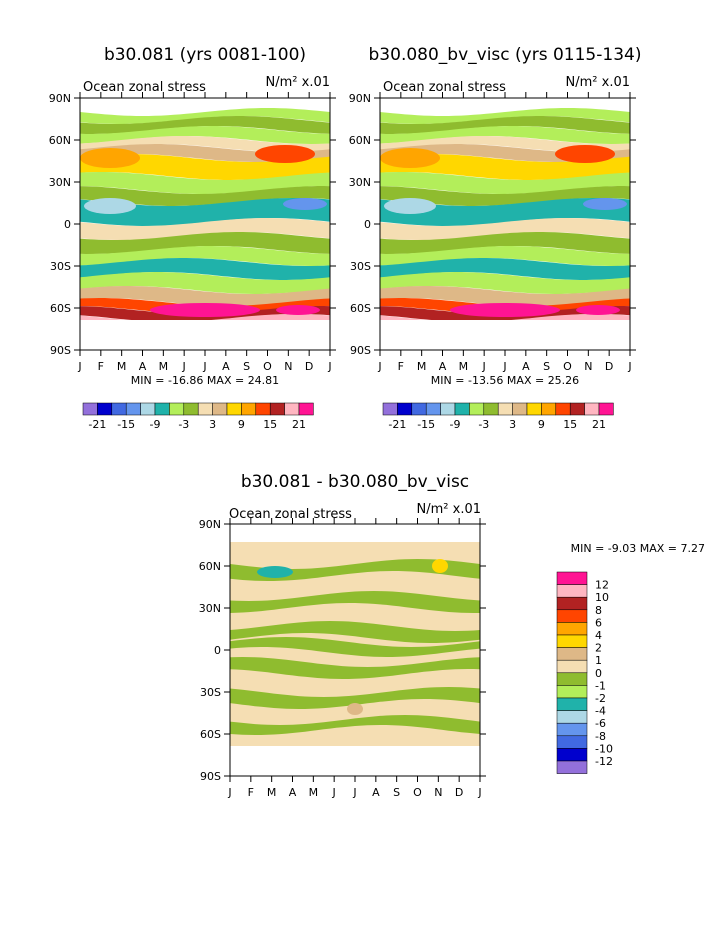 The image size is (723, 935). I want to click on colorbar-label: 15, so click(570, 424).